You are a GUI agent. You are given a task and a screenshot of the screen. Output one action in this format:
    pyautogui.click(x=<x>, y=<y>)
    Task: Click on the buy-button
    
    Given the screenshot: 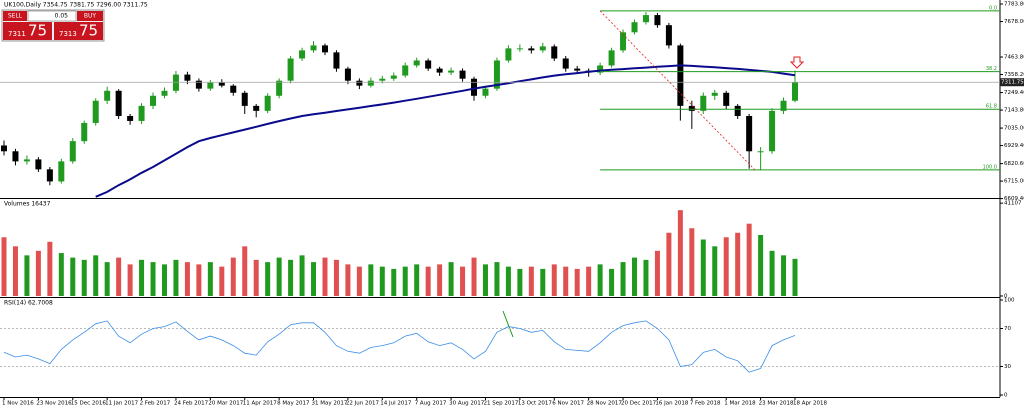 What is the action you would take?
    pyautogui.click(x=90, y=16)
    